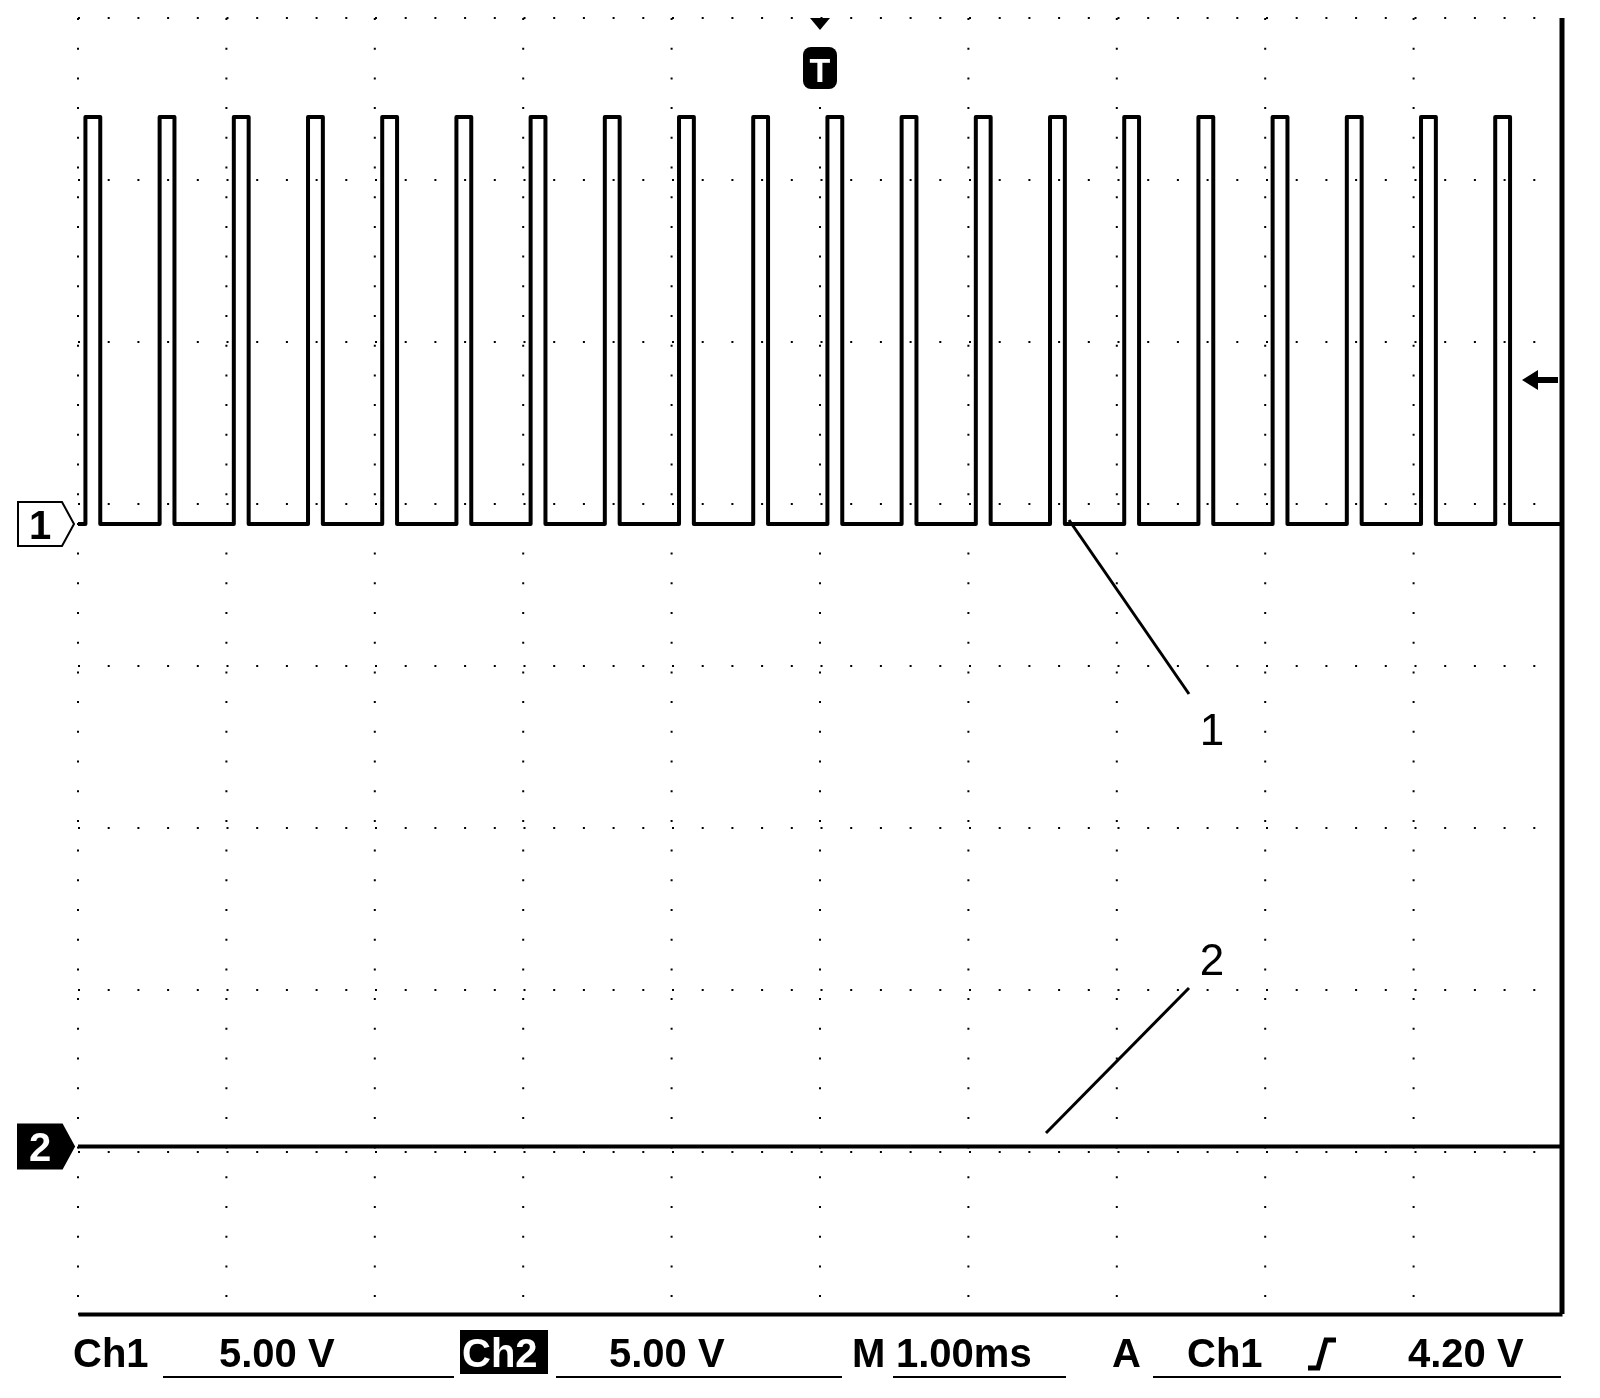  Describe the element at coordinates (869, 1353) in the screenshot. I see `text: M` at that location.